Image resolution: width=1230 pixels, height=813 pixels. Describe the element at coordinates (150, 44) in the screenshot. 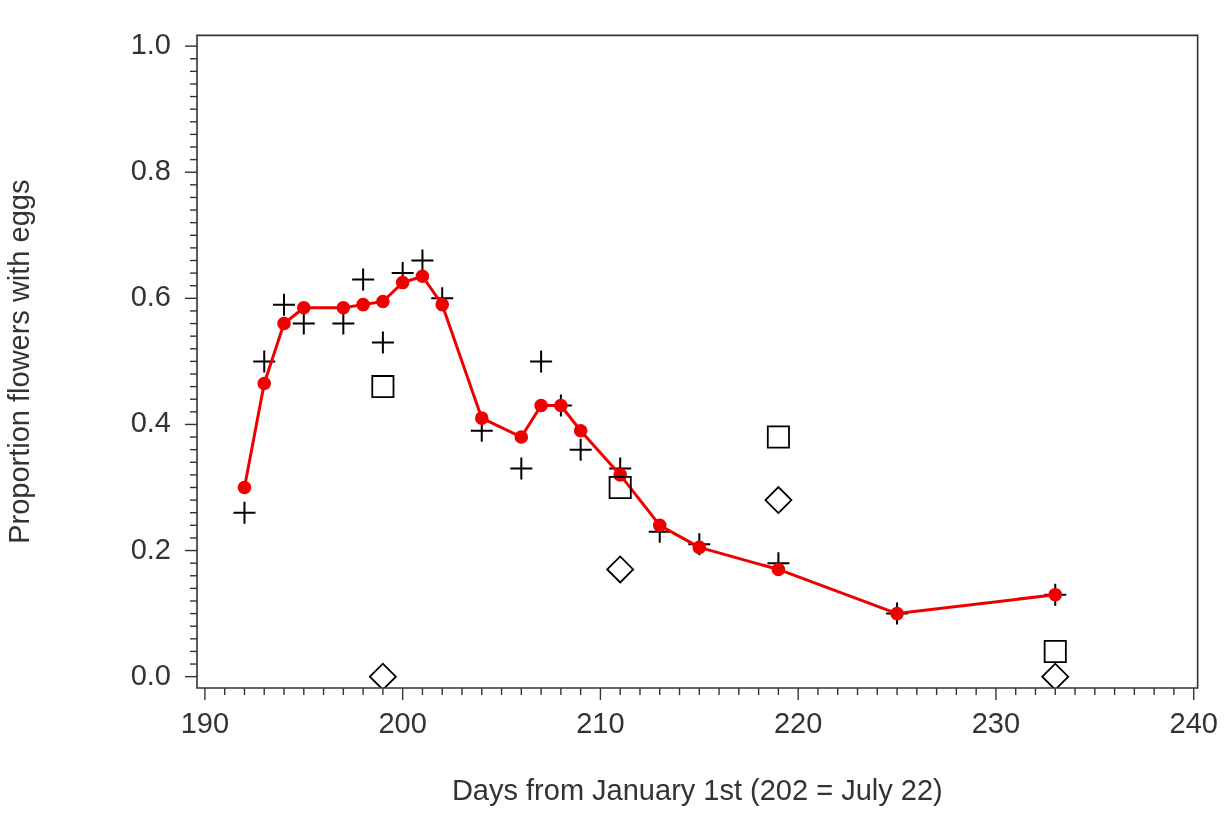

I see `y-tick-label: 1.0` at that location.